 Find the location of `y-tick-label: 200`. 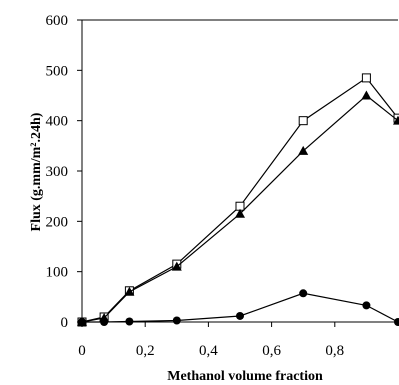

y-tick-label: 200 is located at coordinates (57, 222).